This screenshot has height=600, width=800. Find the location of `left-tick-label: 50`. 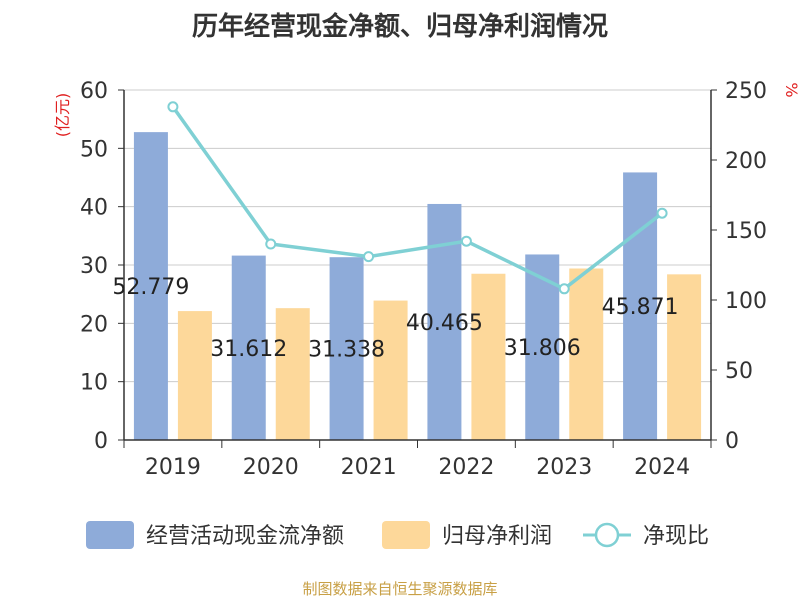

left-tick-label: 50 is located at coordinates (94, 149).